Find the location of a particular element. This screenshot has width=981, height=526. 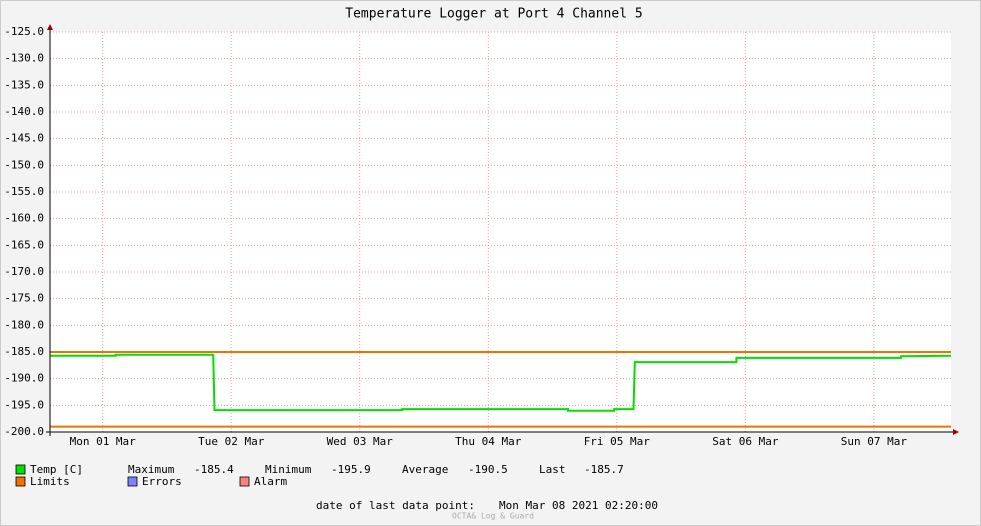

y-tick-label: -125.0 is located at coordinates (24, 31).